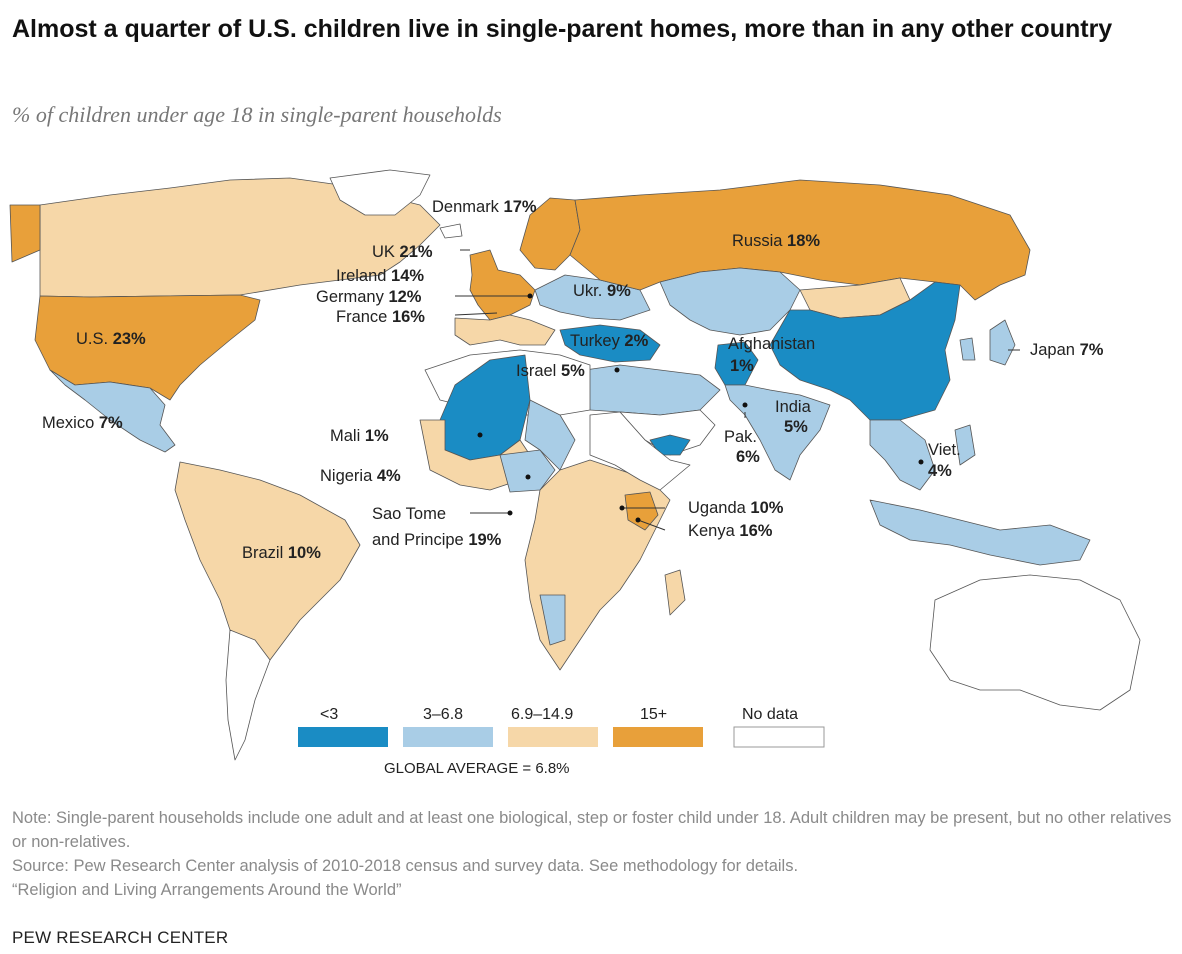 The image size is (1182, 954). I want to click on label-vietnam-name: Viet., so click(944, 450).